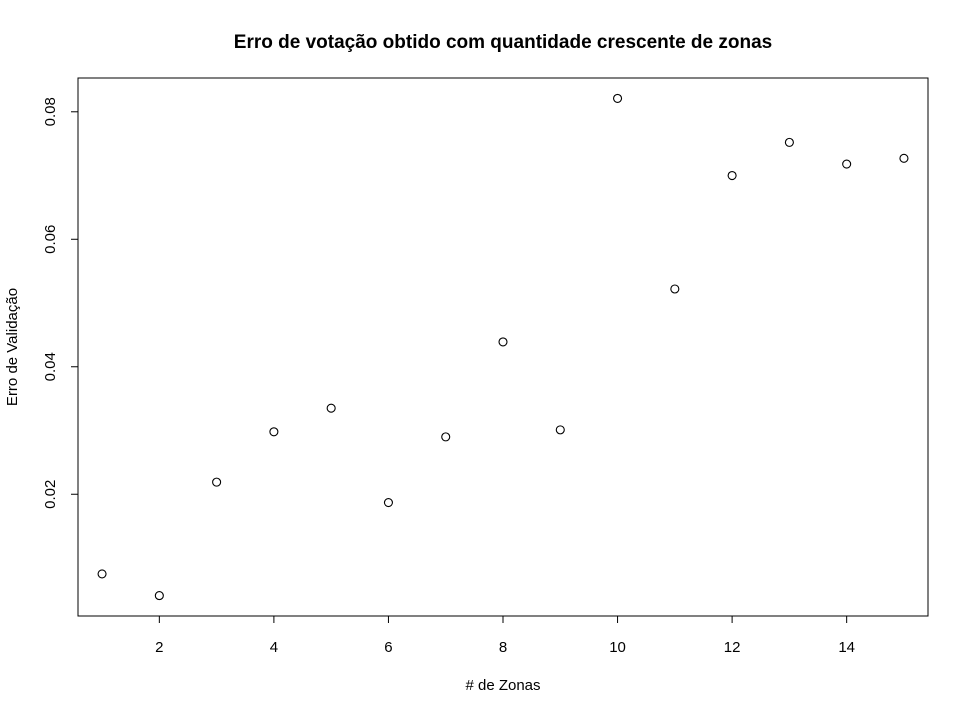 This screenshot has height=715, width=968. What do you see at coordinates (502, 685) in the screenshot?
I see `x-axis-label: # de Zonas` at bounding box center [502, 685].